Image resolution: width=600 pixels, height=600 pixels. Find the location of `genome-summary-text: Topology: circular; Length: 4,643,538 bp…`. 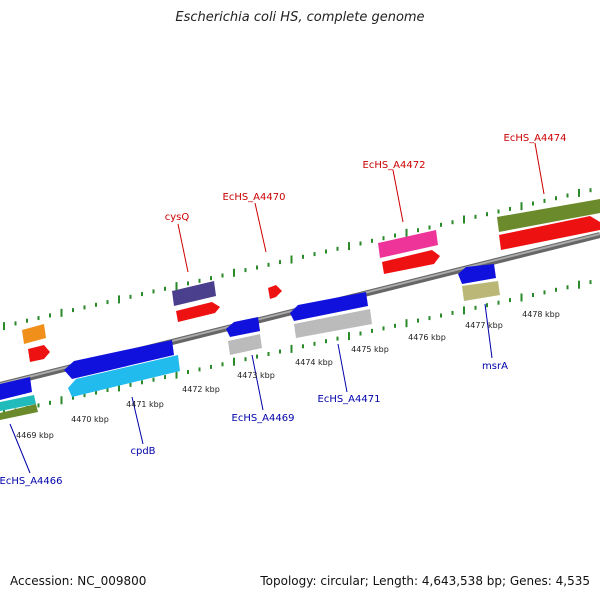

genome-summary-text: Topology: circular; Length: 4,643,538 bp… is located at coordinates (425, 581).